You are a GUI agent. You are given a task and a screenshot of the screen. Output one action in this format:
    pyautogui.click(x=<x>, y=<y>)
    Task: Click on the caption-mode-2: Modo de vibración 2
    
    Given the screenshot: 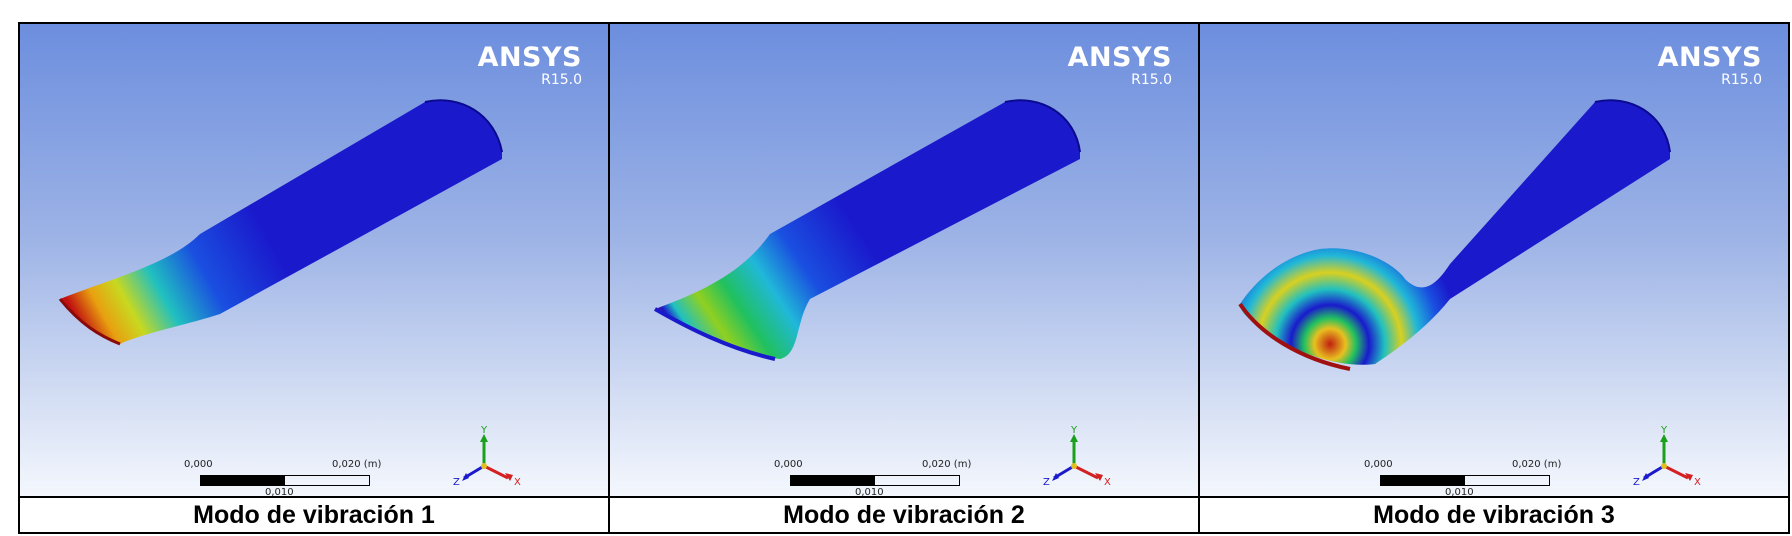 What is the action you would take?
    pyautogui.click(x=904, y=514)
    